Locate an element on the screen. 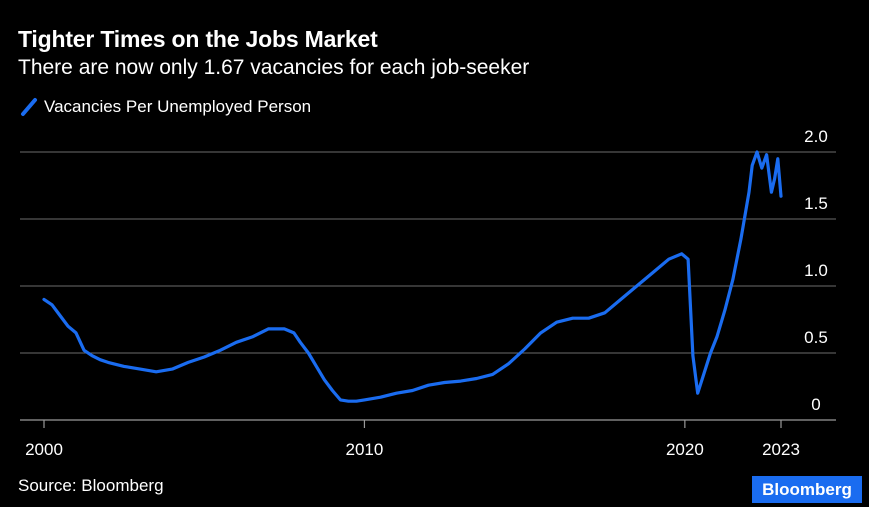 The height and width of the screenshot is (507, 869). legend-label: Vacancies Per Unemployed Person is located at coordinates (178, 106).